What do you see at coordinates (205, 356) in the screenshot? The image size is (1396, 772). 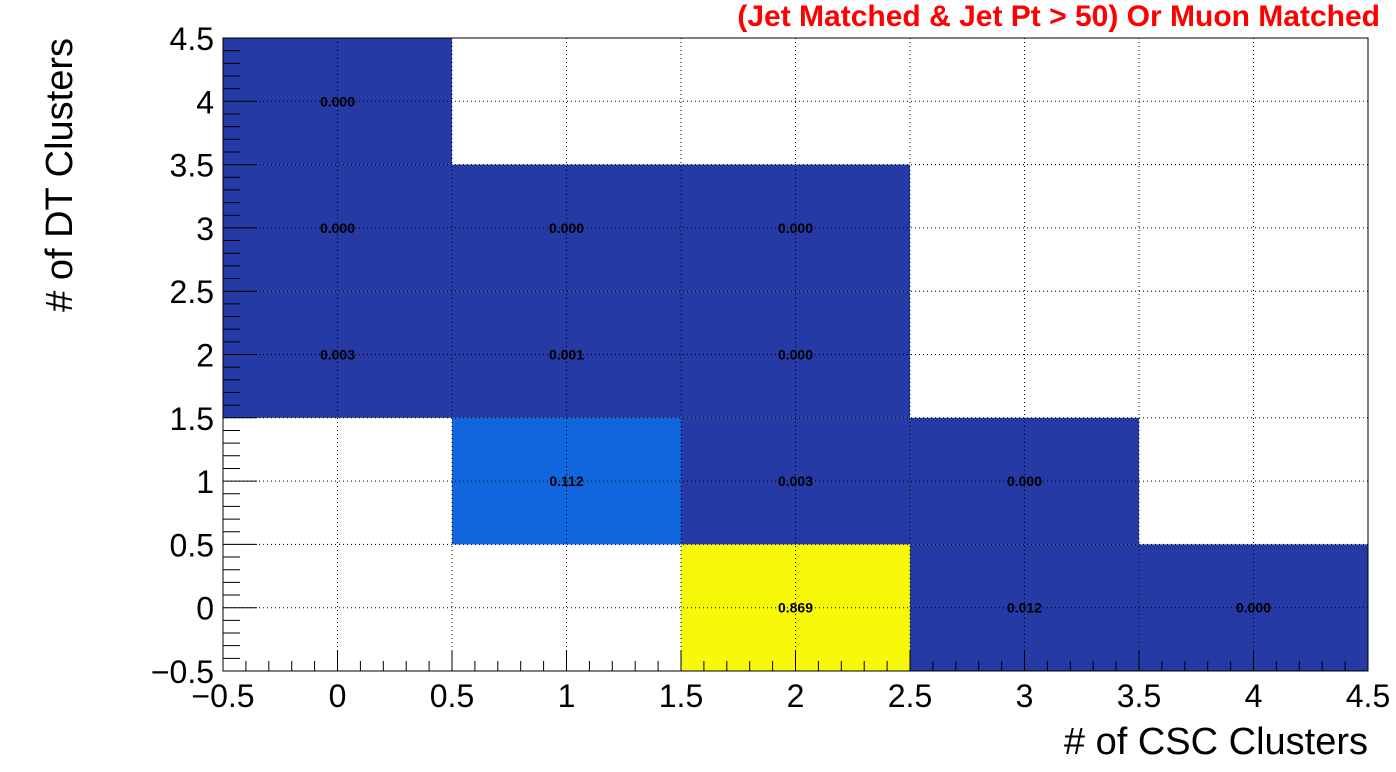 I see `y-tick-label: 2` at bounding box center [205, 356].